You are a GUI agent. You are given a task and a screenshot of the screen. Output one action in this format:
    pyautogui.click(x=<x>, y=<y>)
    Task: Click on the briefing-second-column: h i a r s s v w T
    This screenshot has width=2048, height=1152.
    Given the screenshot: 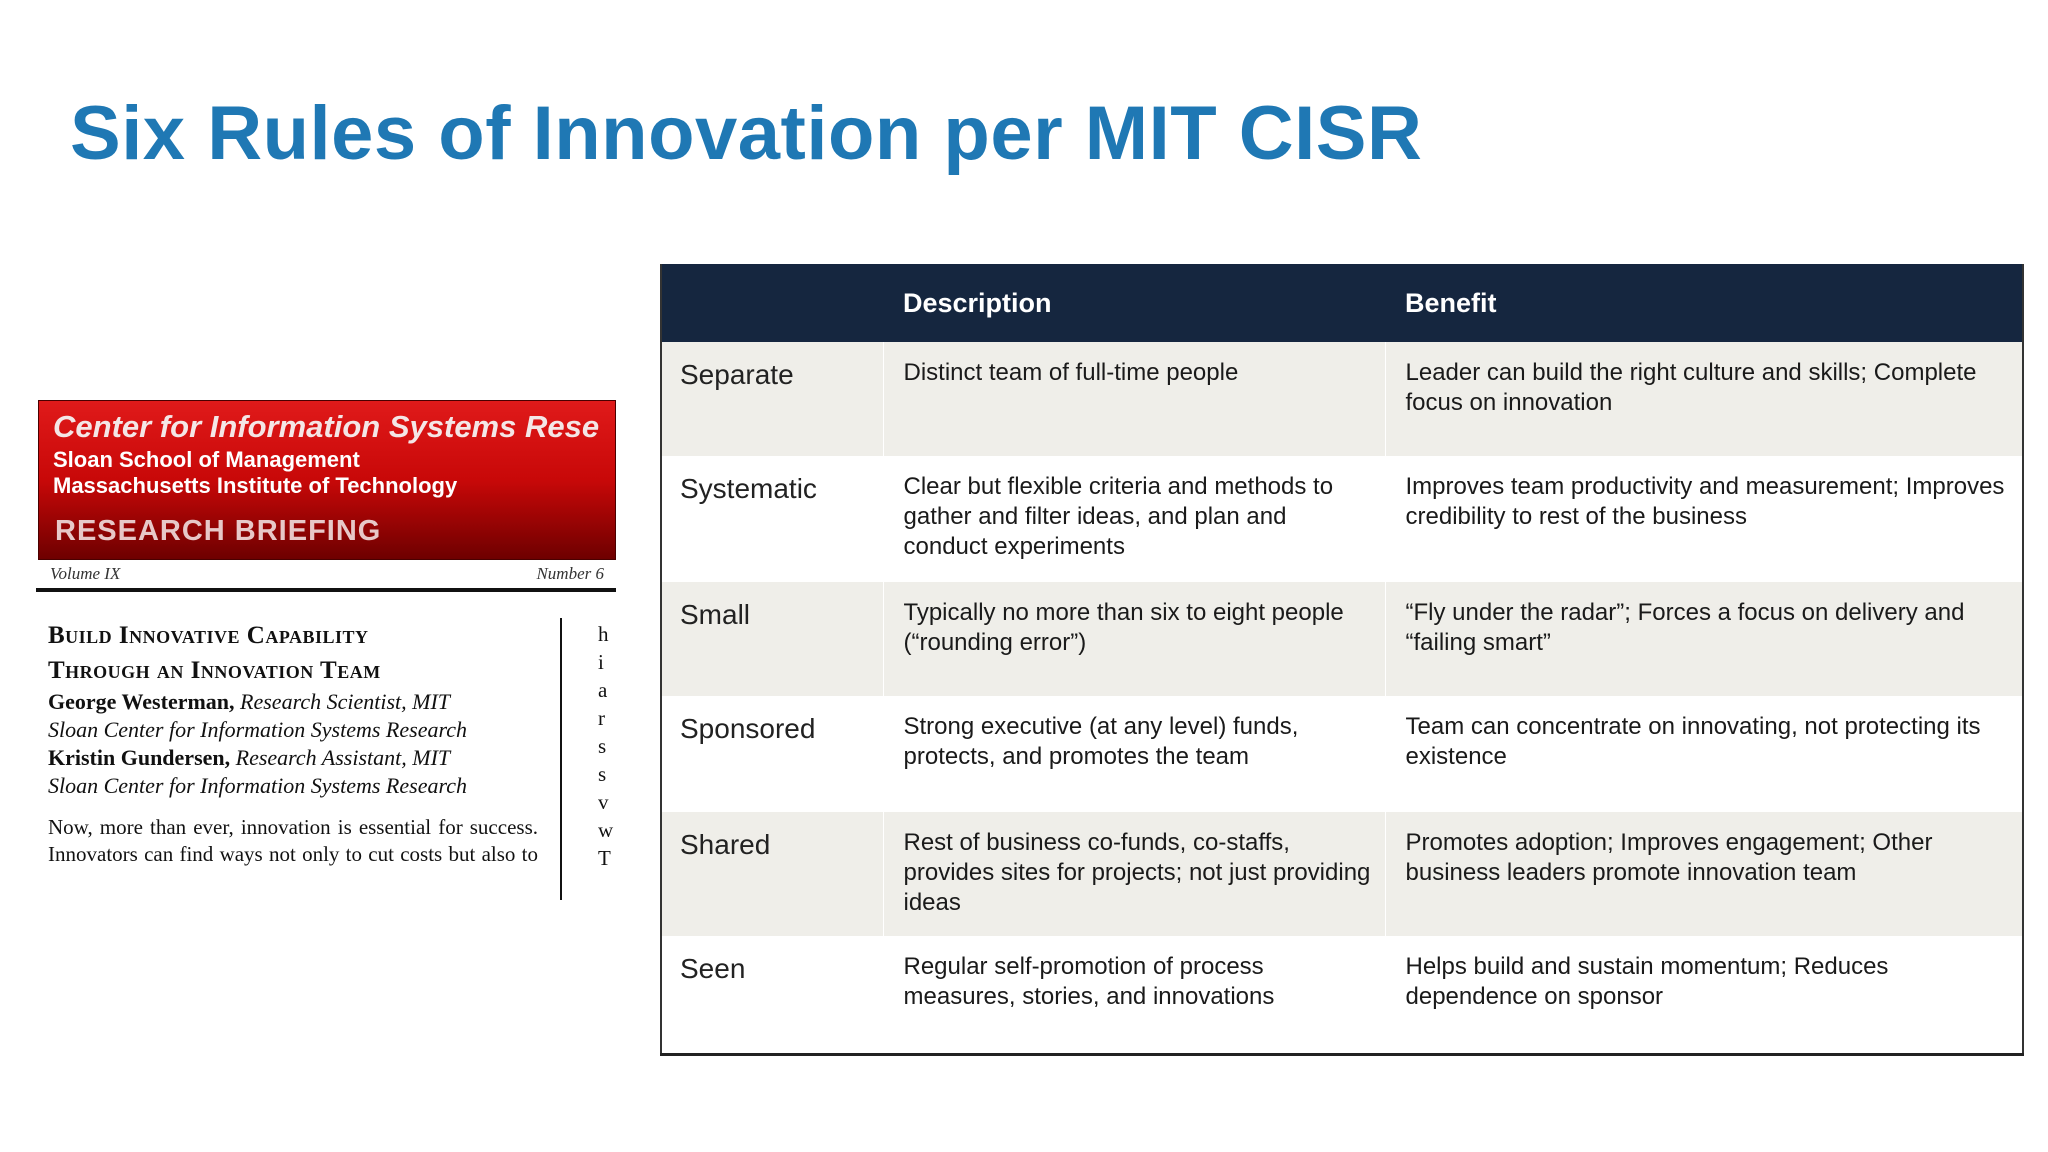 What is the action you would take?
    pyautogui.click(x=607, y=746)
    